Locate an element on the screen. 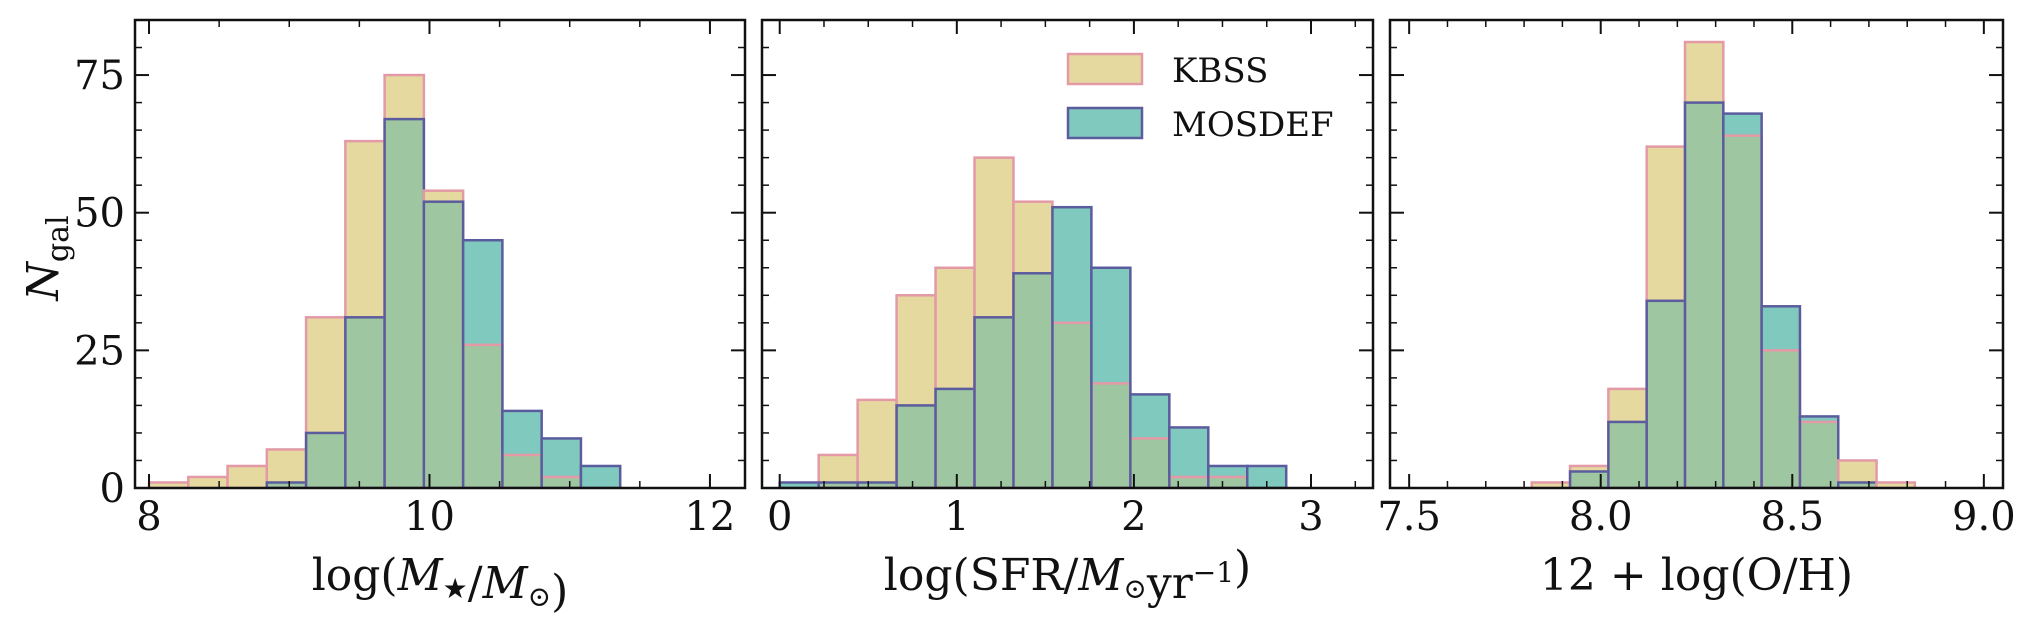 This screenshot has width=2023, height=623. x-tick-label: 3 is located at coordinates (1310, 517).